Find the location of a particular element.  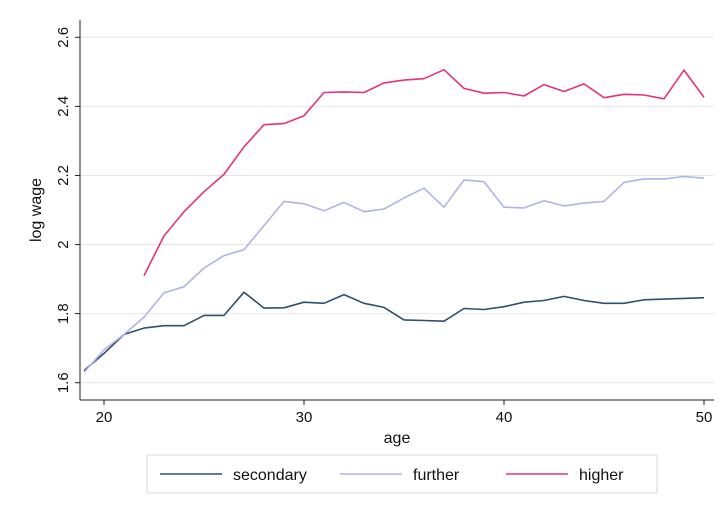

x-tick-label: 40 is located at coordinates (504, 417).